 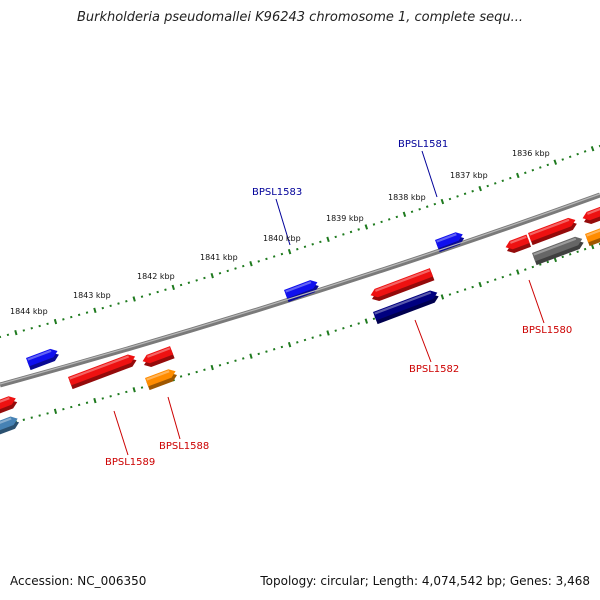 I want to click on gene-label: BPSL1582, so click(x=434, y=369).